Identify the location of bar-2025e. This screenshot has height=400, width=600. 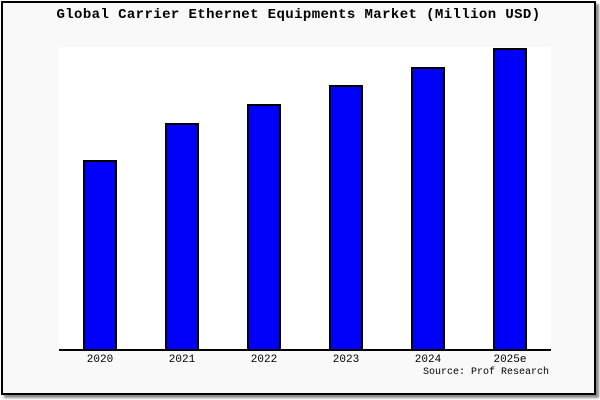
(510, 198).